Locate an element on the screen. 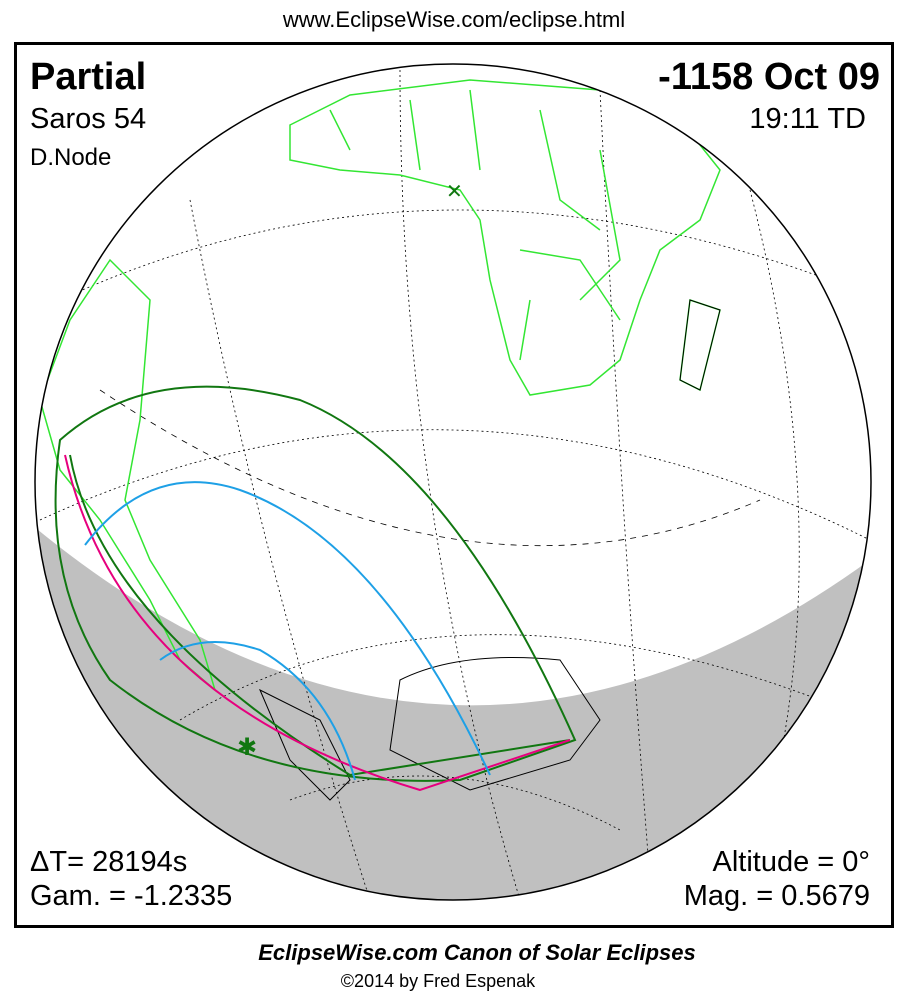 This screenshot has height=1004, width=908. eclipse-type: Partial is located at coordinates (88, 77).